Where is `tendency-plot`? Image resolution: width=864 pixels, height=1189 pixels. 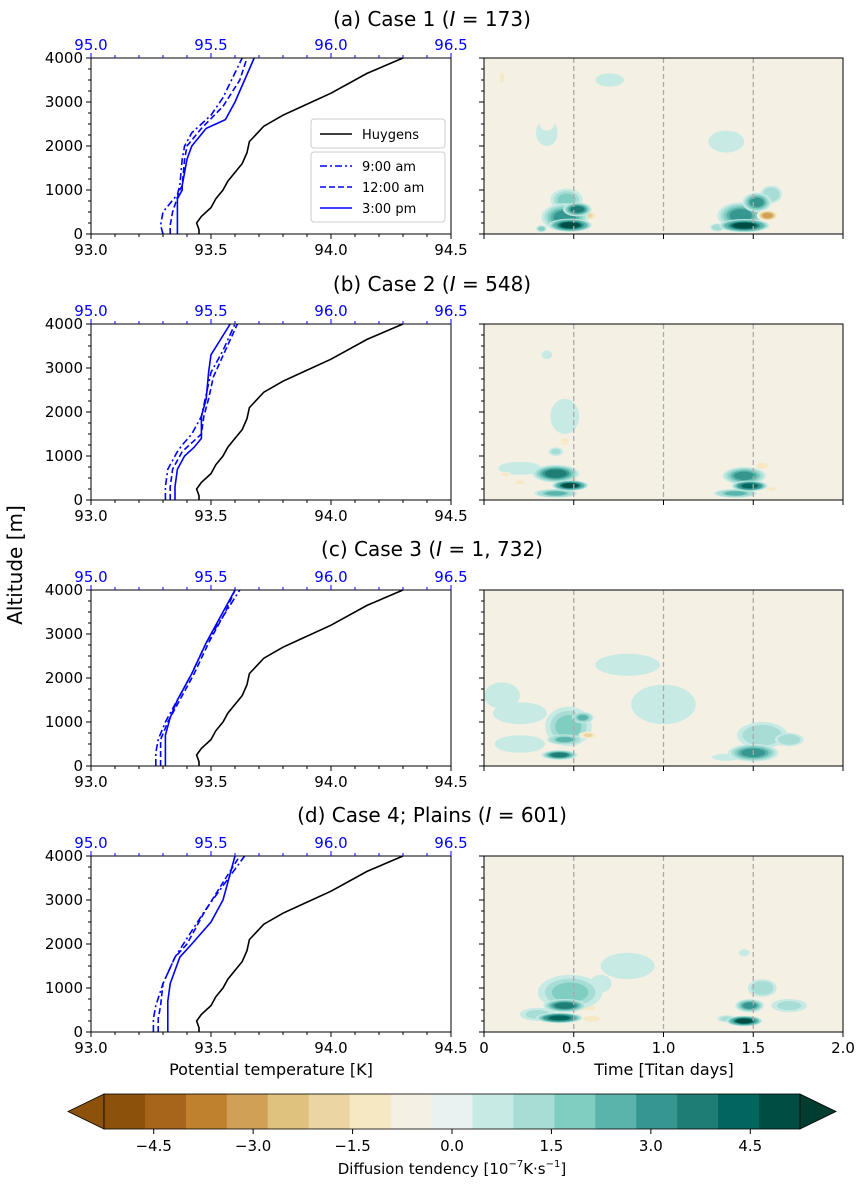 tendency-plot is located at coordinates (661, 414).